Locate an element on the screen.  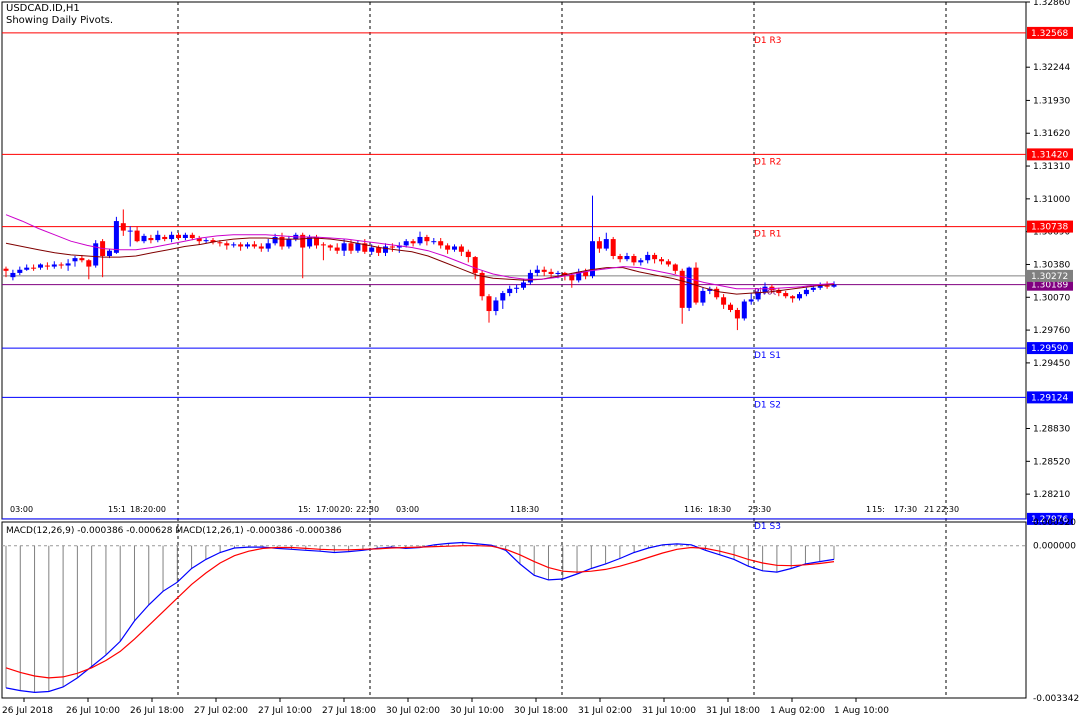
x-tick-label: 26 Jul 18:00 is located at coordinates (157, 711).